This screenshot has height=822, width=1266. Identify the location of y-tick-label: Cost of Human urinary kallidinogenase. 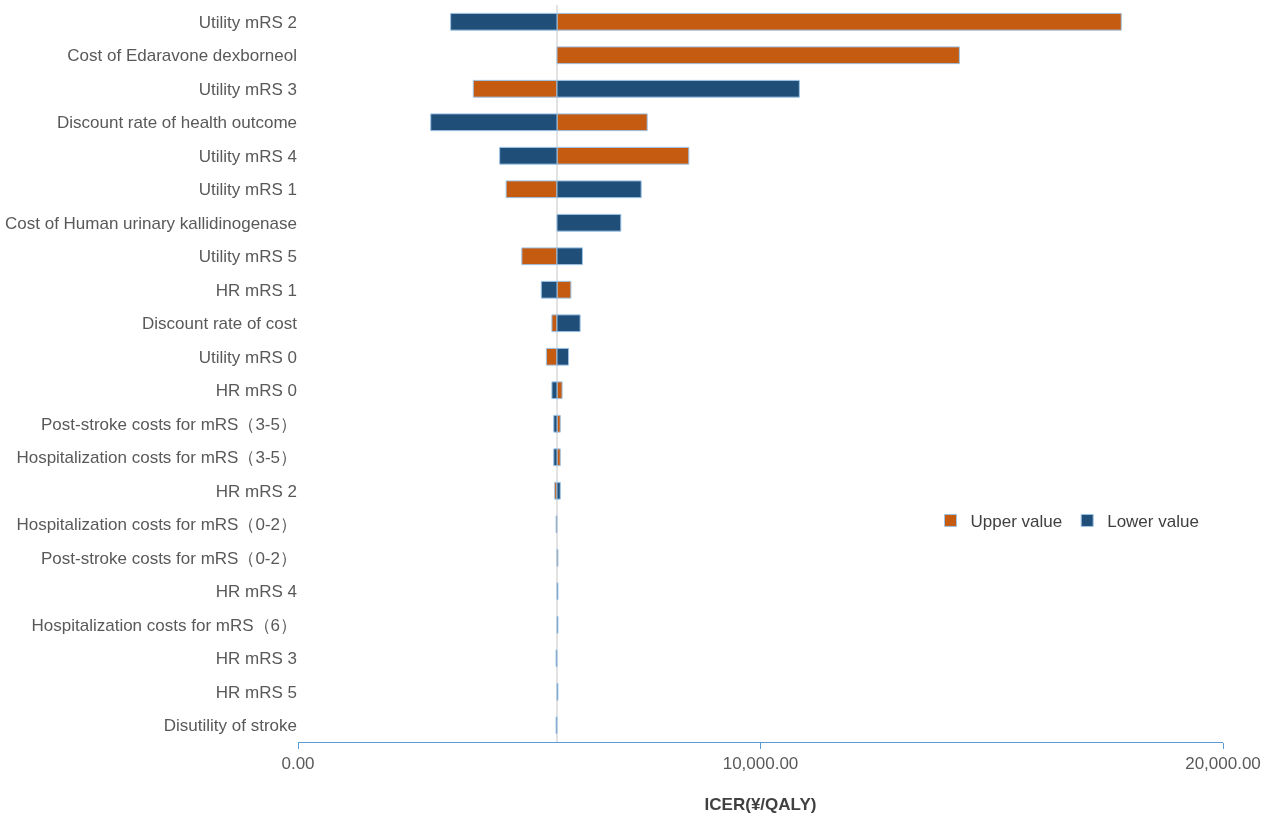
(151, 223).